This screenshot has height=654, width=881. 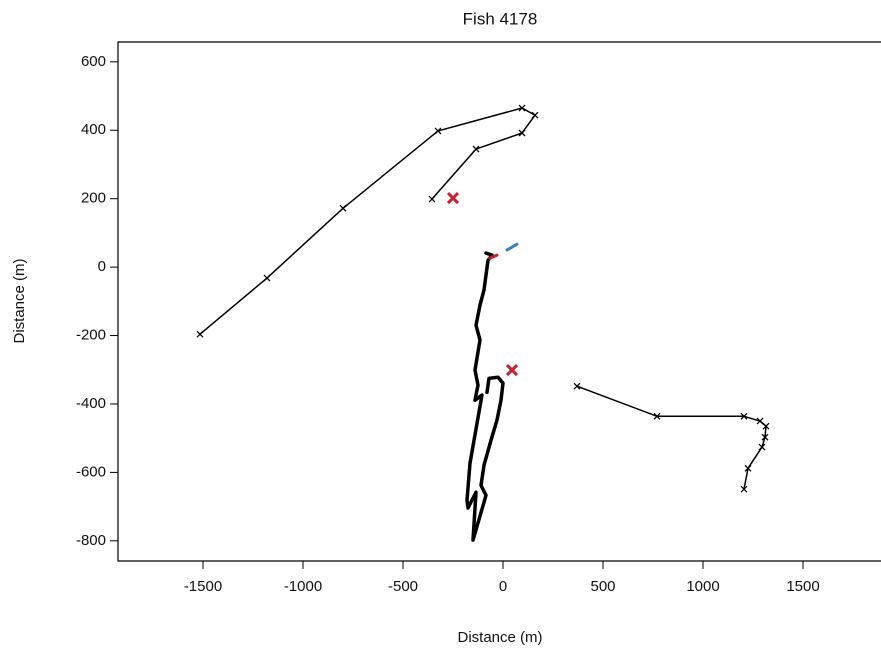 What do you see at coordinates (203, 586) in the screenshot?
I see `x-tick-label: -1500` at bounding box center [203, 586].